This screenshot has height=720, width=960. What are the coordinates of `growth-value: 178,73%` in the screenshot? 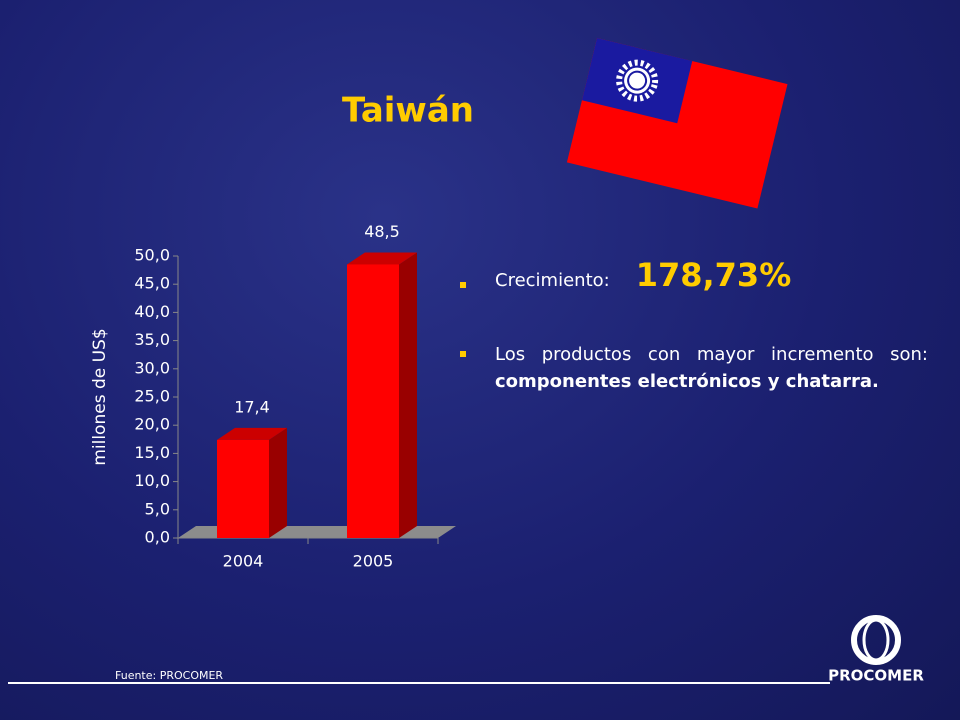 It's located at (713, 275).